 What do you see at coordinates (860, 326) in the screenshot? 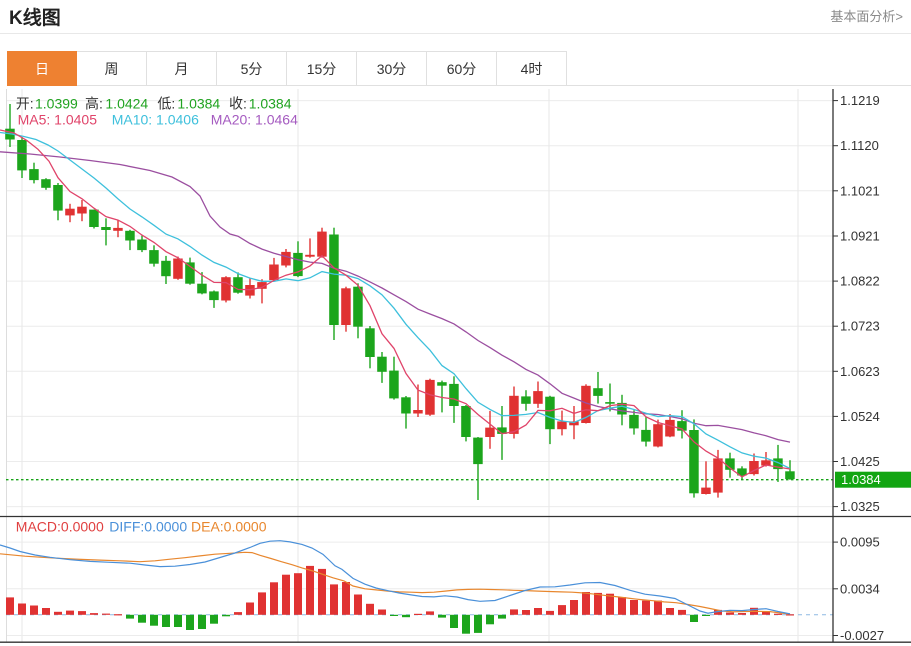
I see `svg-text: 1.0723` at bounding box center [860, 326].